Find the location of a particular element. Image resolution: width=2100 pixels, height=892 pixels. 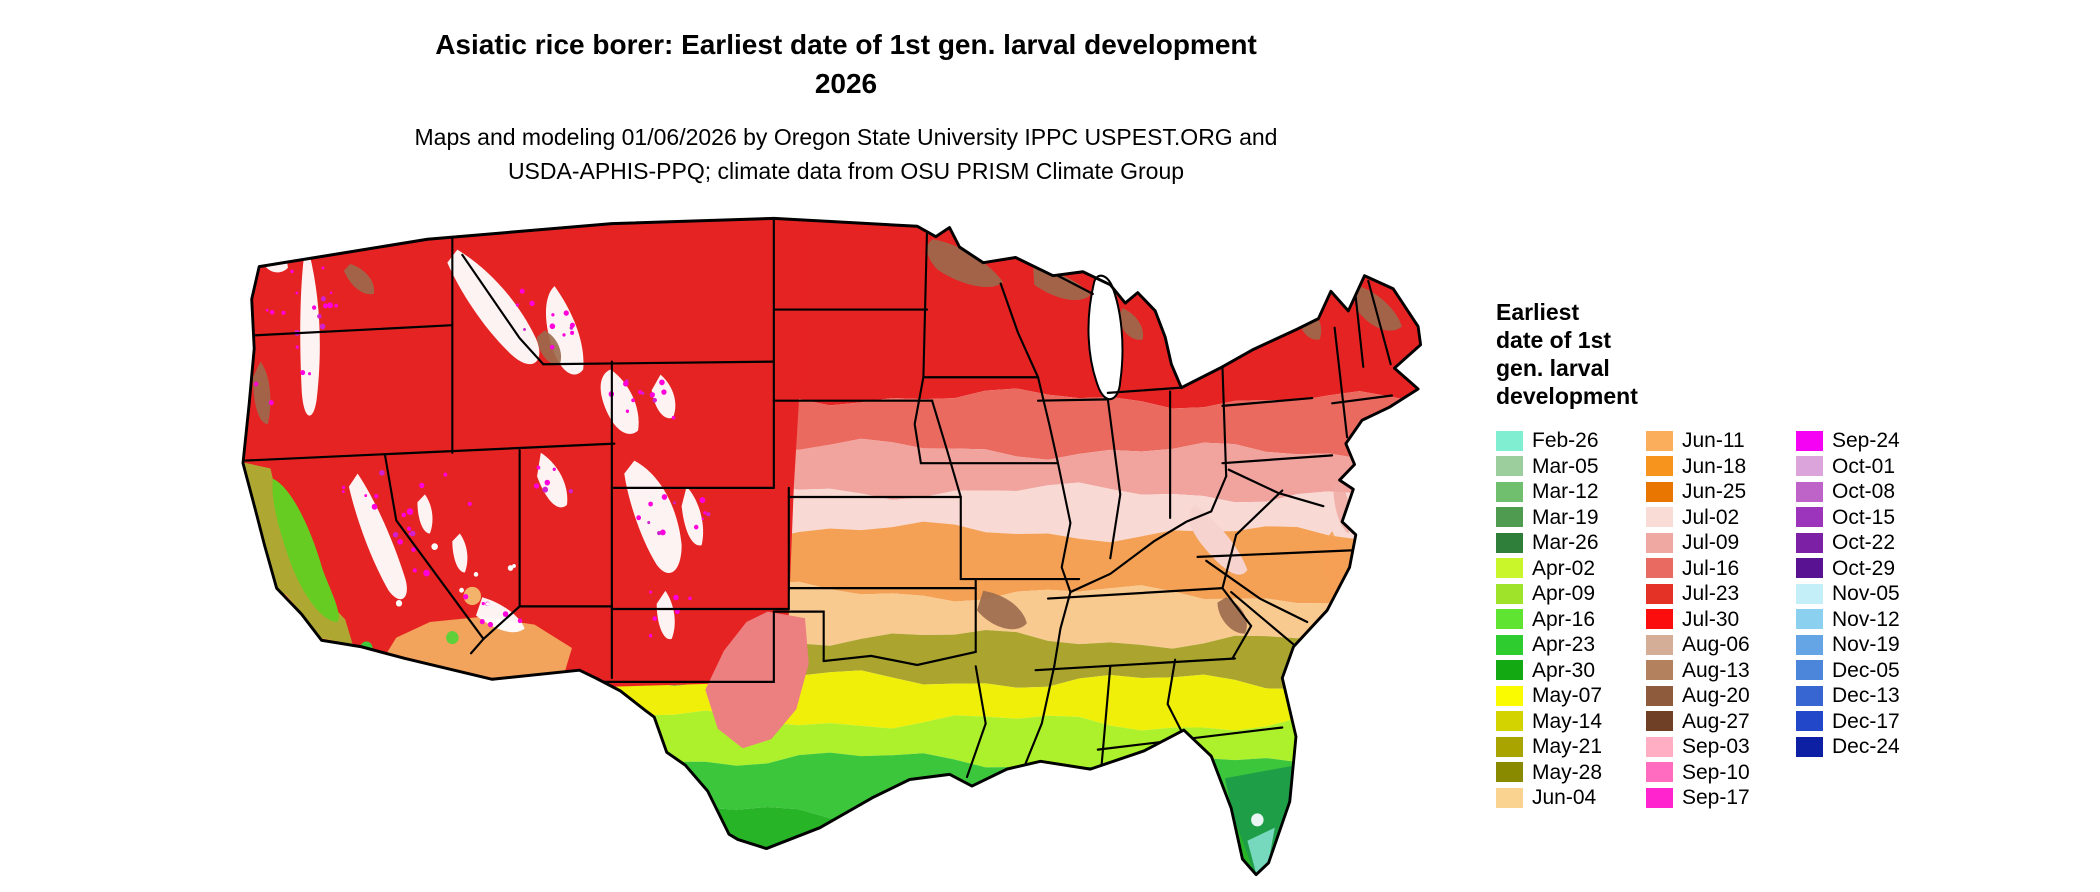

legend-row: Nov-19 is located at coordinates (1848, 645).